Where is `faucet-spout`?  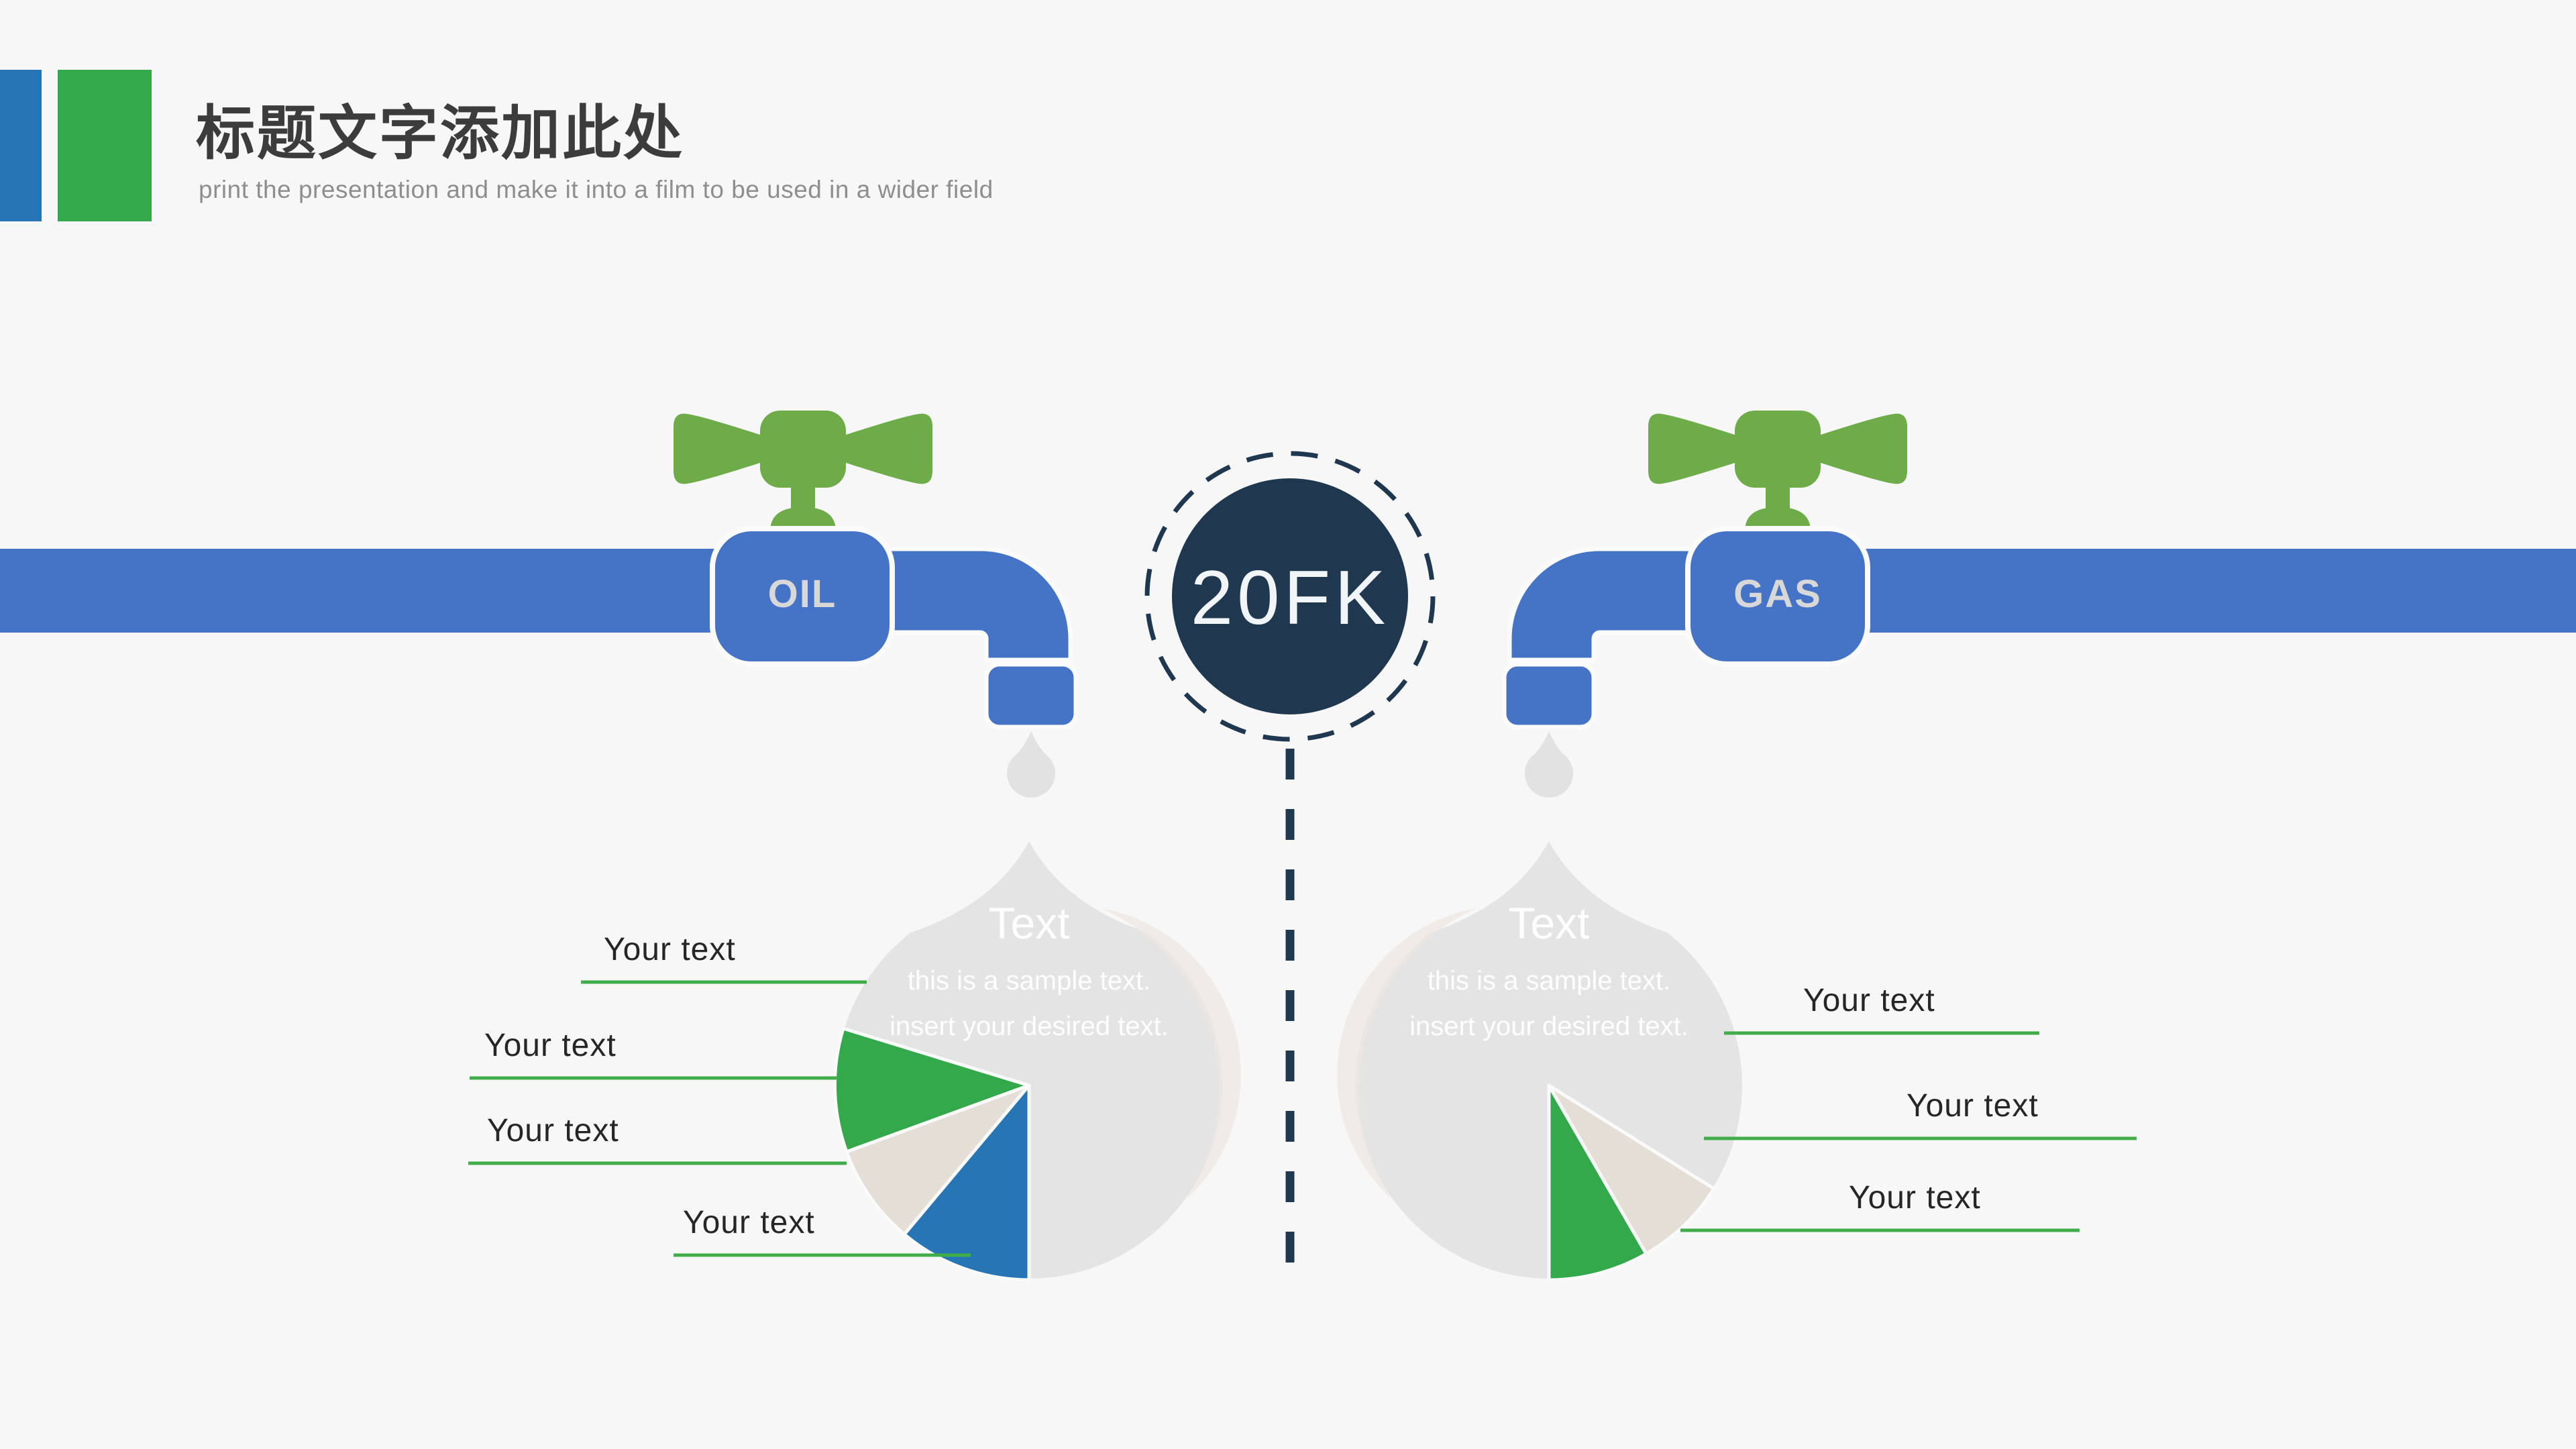 faucet-spout is located at coordinates (978, 604).